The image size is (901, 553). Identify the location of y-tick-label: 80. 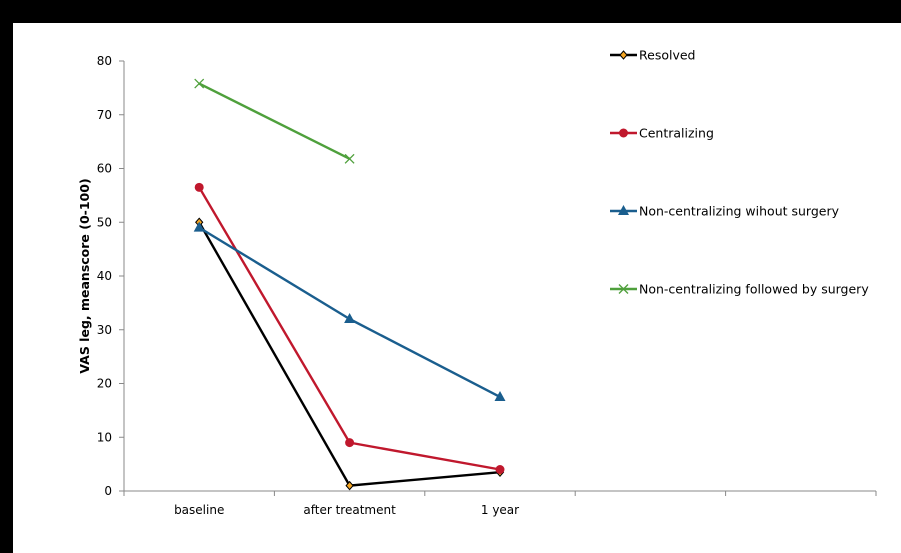
(104, 61).